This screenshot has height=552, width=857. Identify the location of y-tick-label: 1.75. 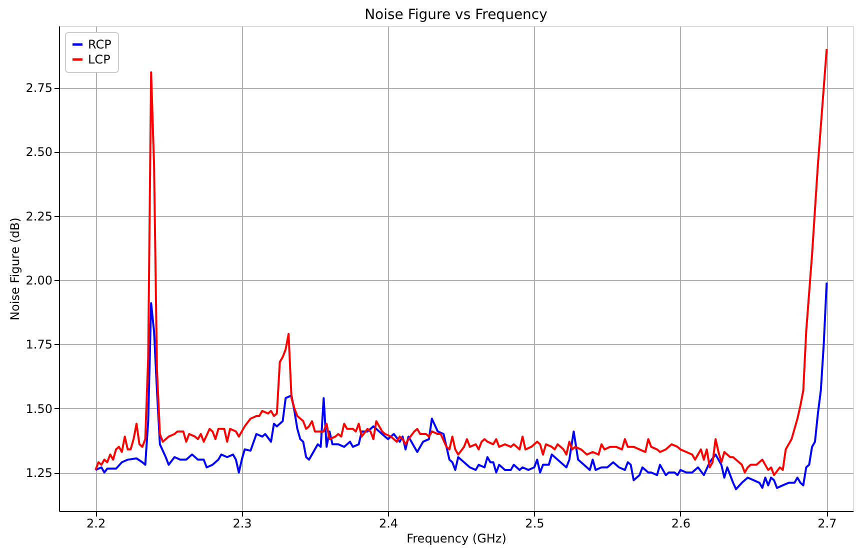
(39, 345).